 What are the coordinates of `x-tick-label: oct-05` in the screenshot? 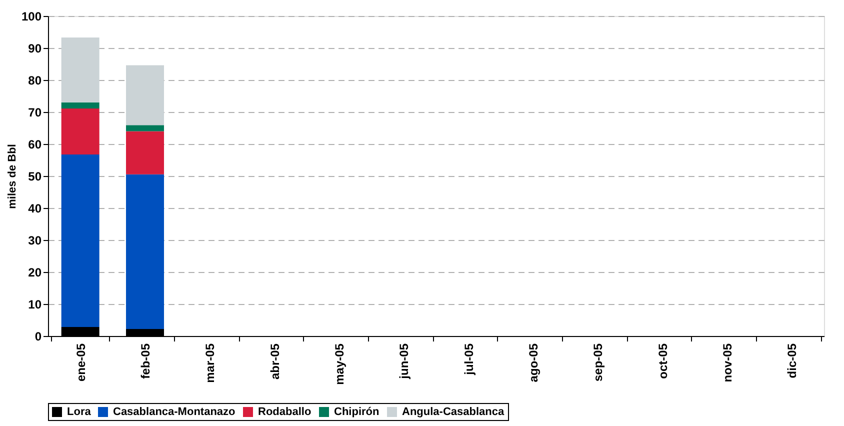 It's located at (663, 361).